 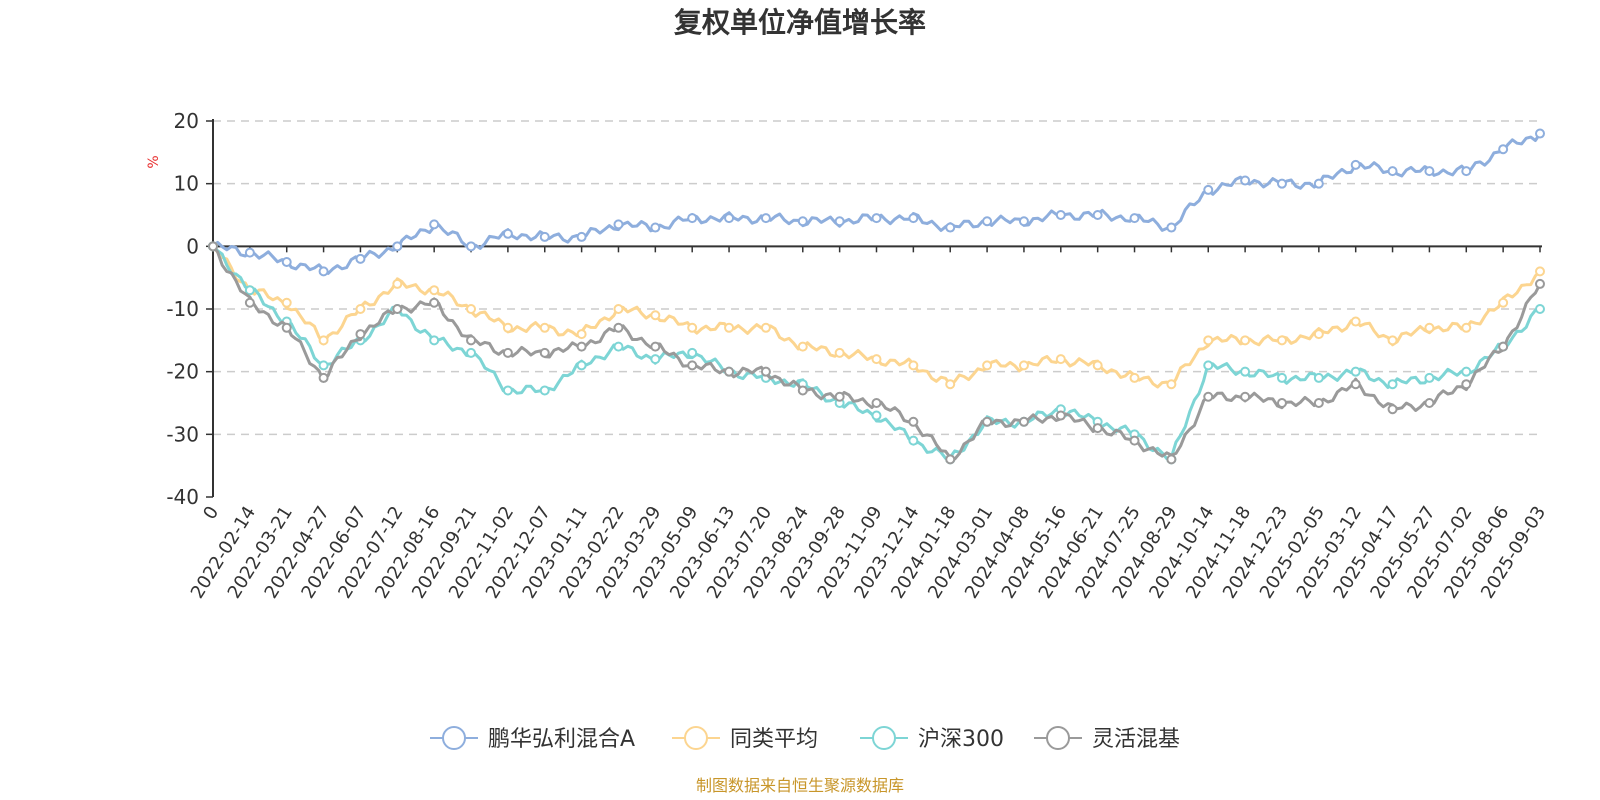 I want to click on legend-label: 沪深300, so click(x=961, y=739).